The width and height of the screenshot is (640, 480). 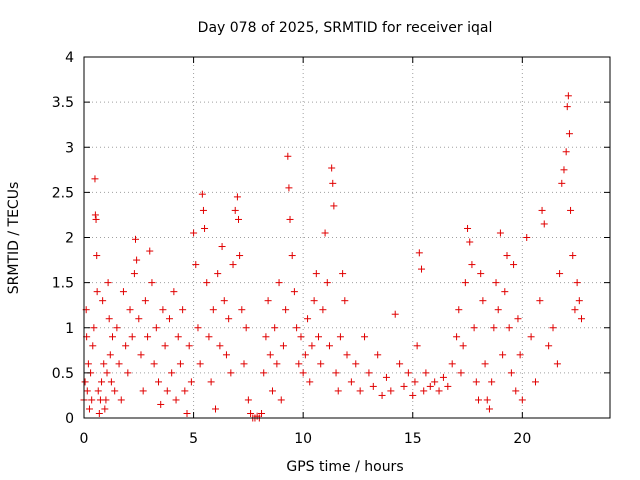 I want to click on y-tick-label: 1.5, so click(x=63, y=284).